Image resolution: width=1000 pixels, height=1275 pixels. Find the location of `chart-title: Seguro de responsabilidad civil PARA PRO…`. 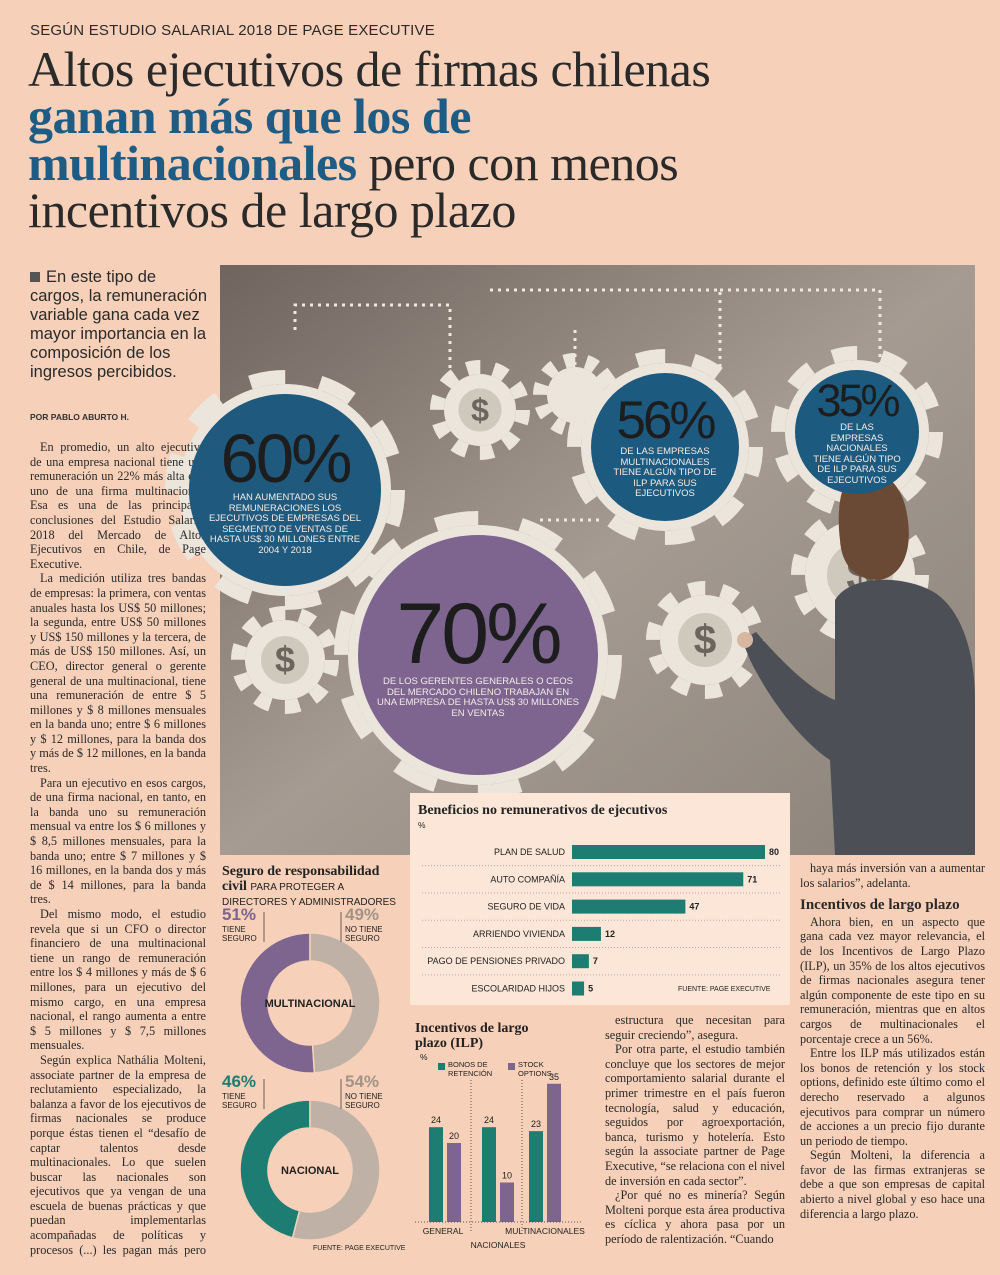

chart-title: Seguro de responsabilidad civil PARA PRO… is located at coordinates (312, 886).